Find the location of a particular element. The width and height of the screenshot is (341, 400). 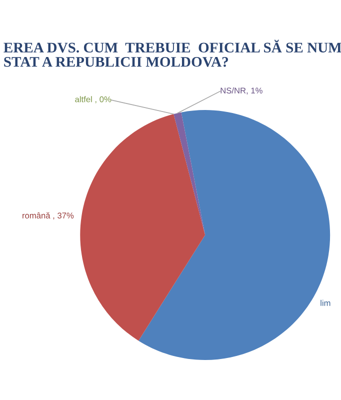

chart-title: EREA DVS. CUM TREBUIE OFICIAL SĂ SE NUM STAT A REPUBLICII MOLDOVA? is located at coordinates (172, 53).